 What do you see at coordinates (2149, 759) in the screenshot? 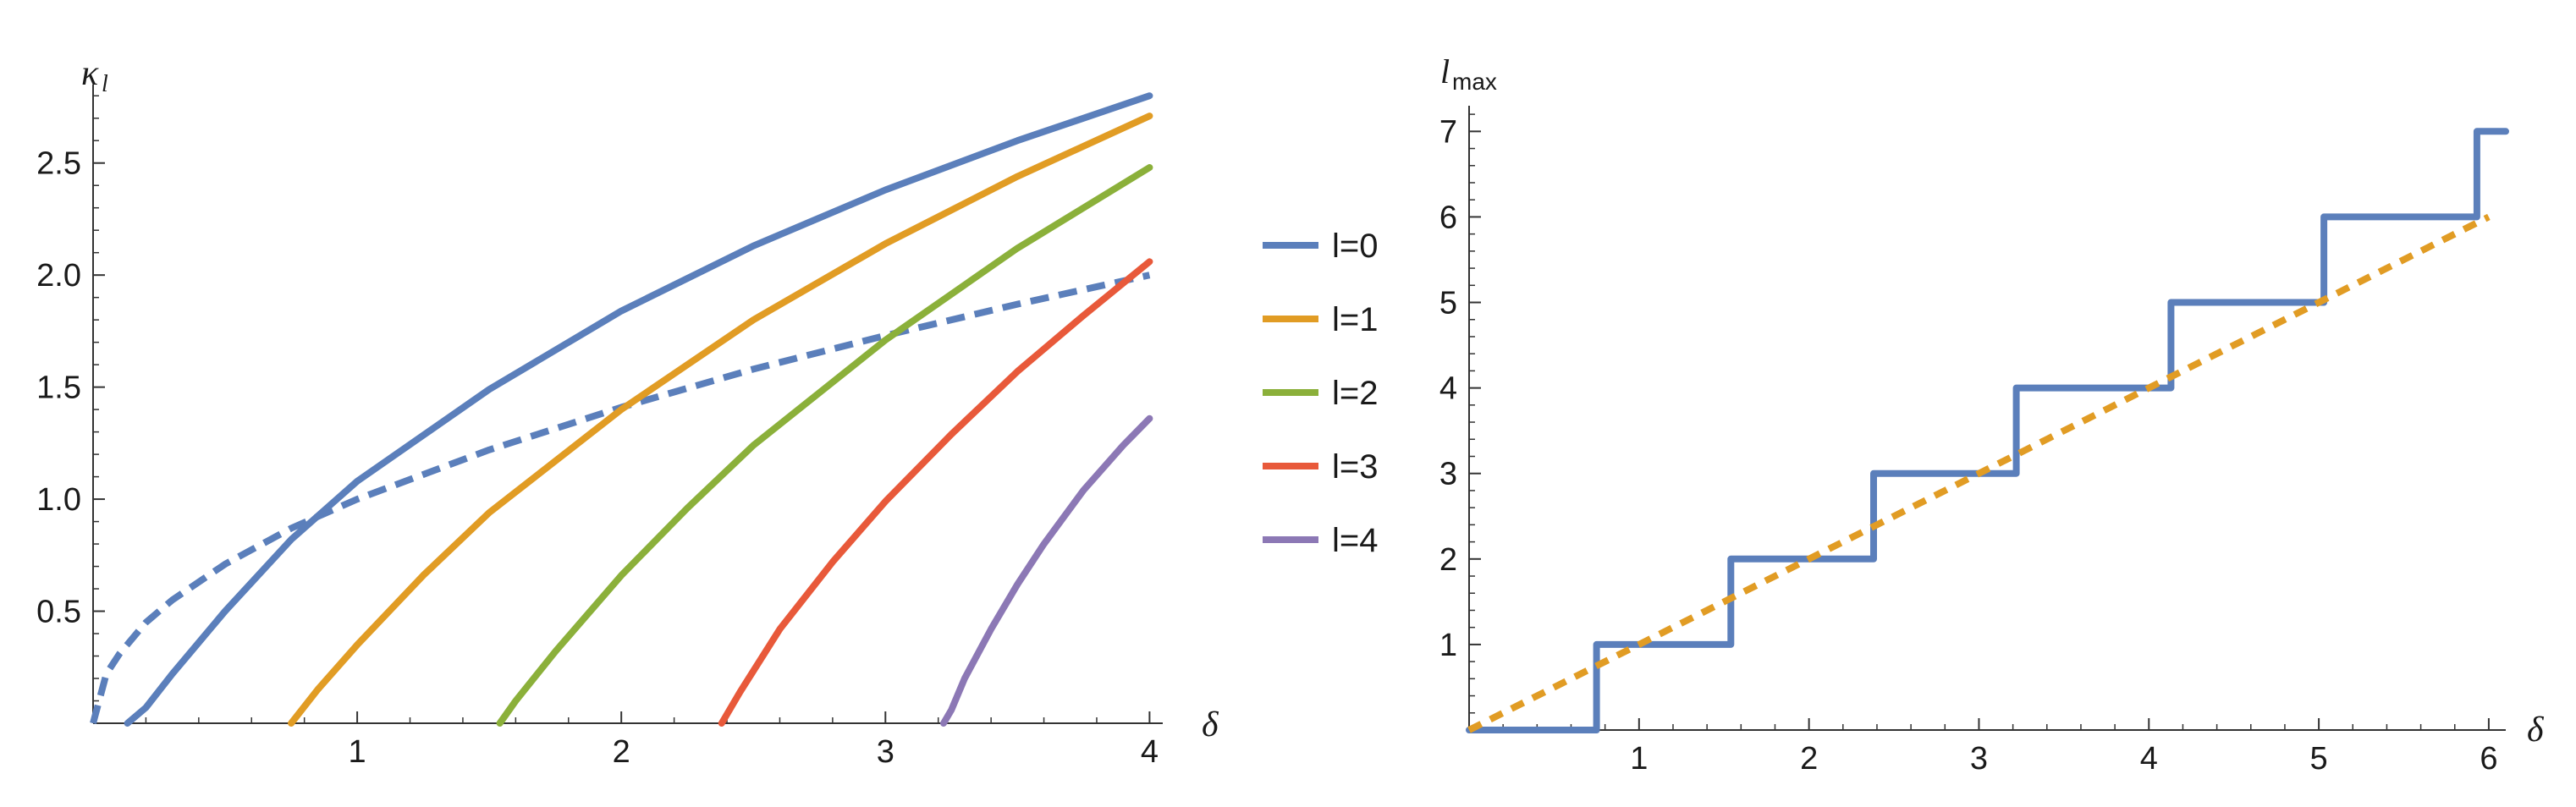
I see `lmax-x-tick-label: 4` at bounding box center [2149, 759].